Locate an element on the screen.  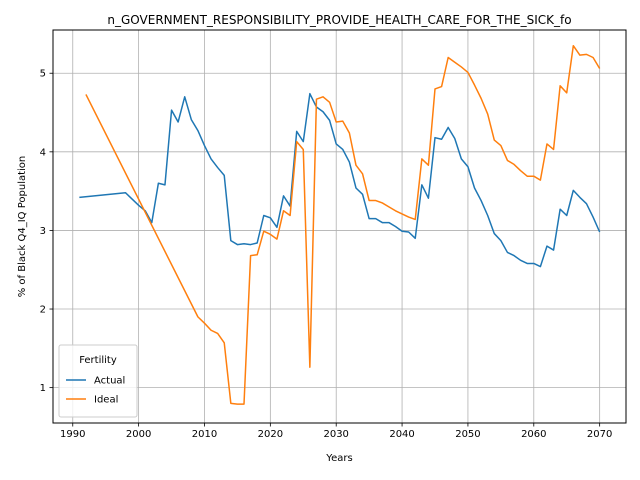
x-tick-label: 1990 is located at coordinates (72, 434).